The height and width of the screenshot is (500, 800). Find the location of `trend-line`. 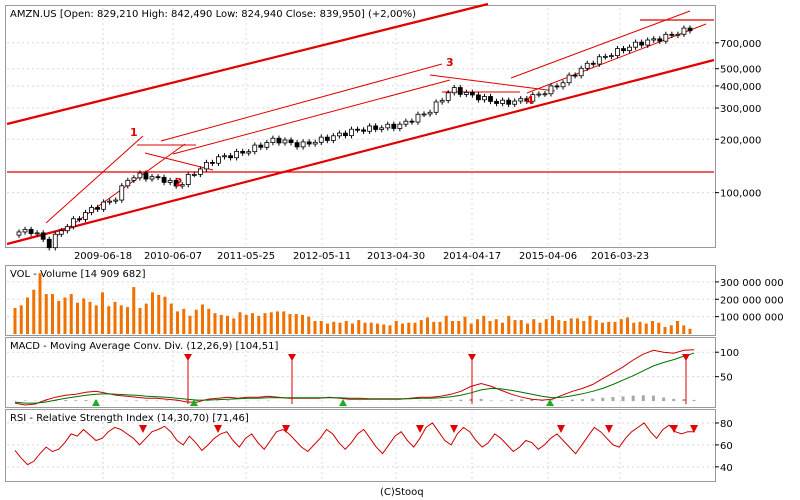

trend-line is located at coordinates (301, 102).